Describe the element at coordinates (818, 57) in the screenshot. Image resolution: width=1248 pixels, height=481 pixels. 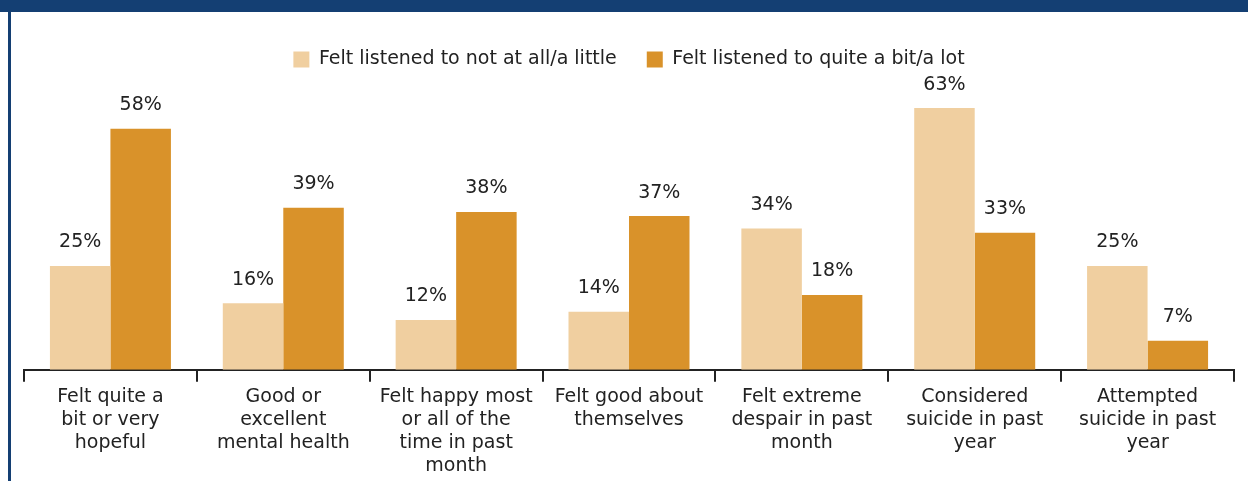
I see `legend-label: Felt listened to quite a bit/a lot` at that location.